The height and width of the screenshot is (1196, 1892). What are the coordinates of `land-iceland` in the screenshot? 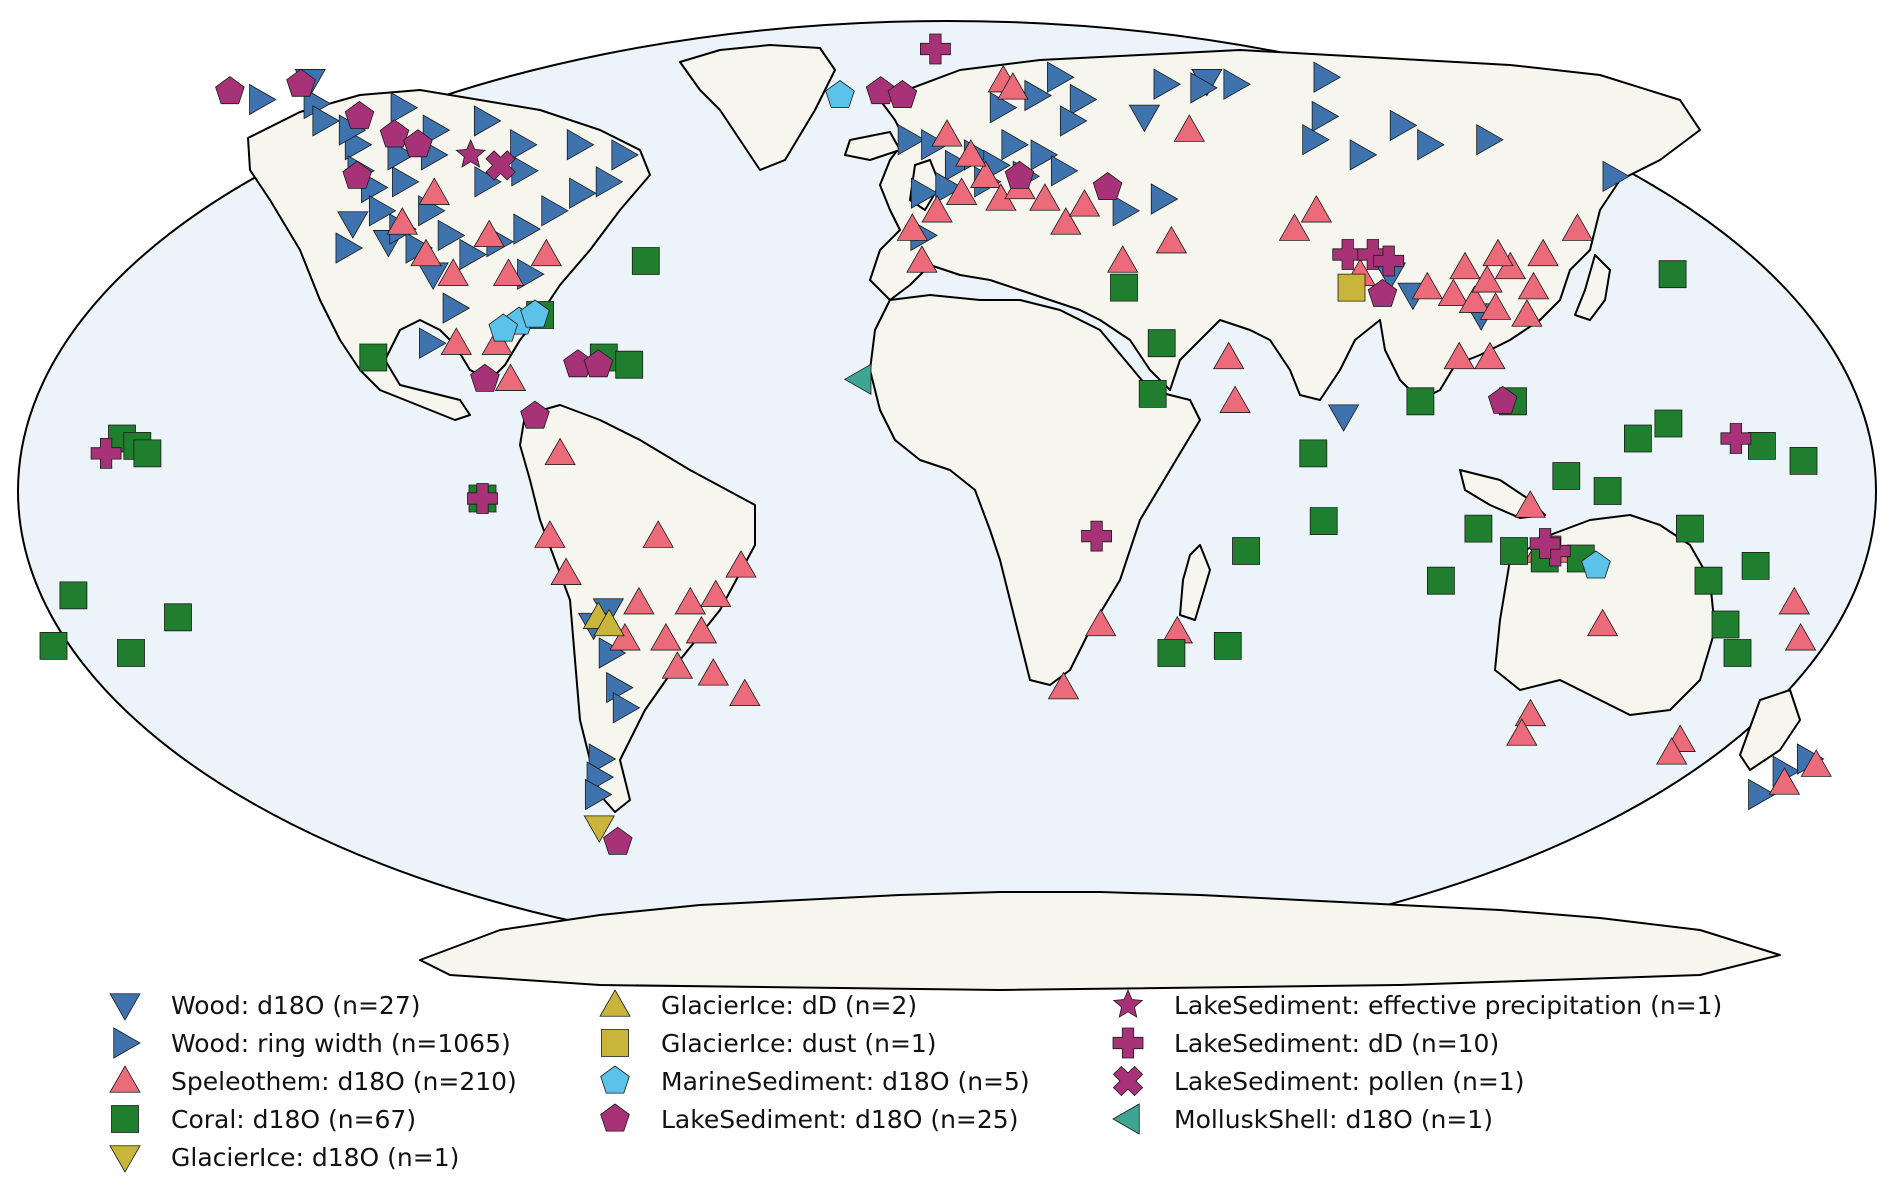 It's located at (872, 146).